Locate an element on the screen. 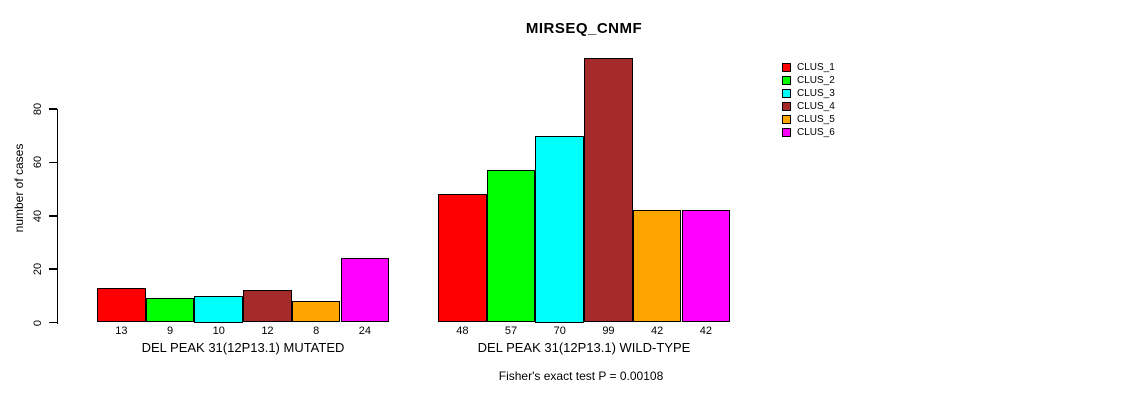 This screenshot has height=400, width=1140. bar-value-label: 12 is located at coordinates (267, 331).